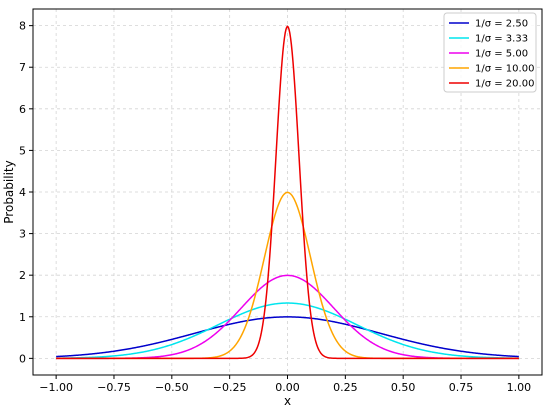 The image size is (550, 407). Describe the element at coordinates (22, 192) in the screenshot. I see `y-tick-label: 4` at that location.